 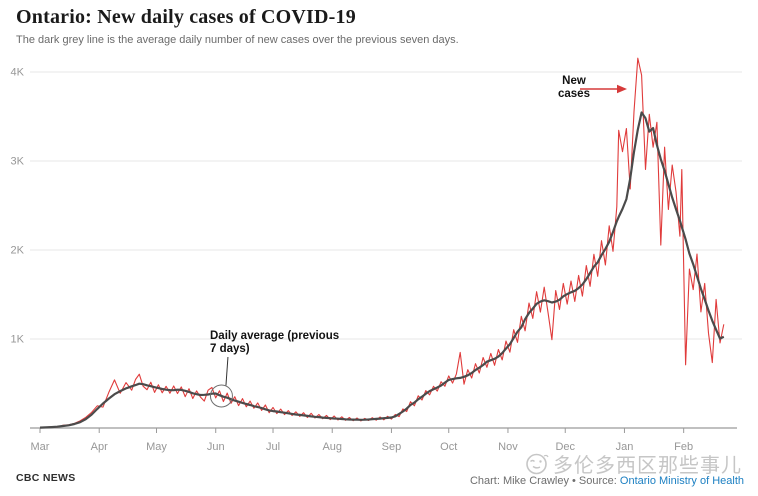 I want to click on cbc-news-brand: CBC NEWS, so click(x=46, y=478).